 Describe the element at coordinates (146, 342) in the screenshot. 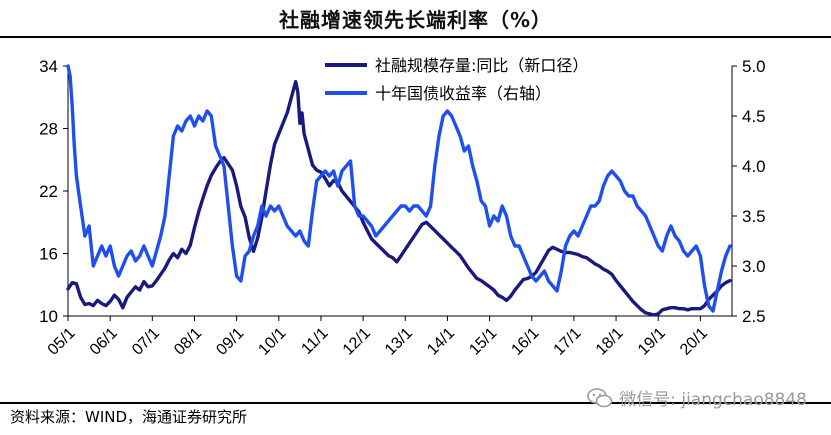

I see `x-tick-label: 07/1` at that location.